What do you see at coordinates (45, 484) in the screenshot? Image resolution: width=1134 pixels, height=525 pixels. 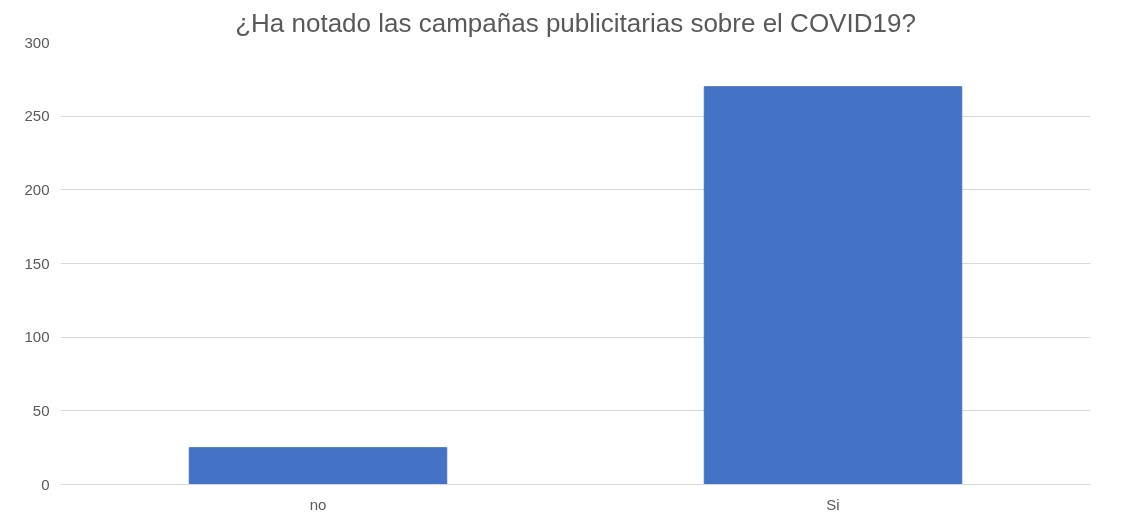 I see `y-tick-label: 0` at bounding box center [45, 484].